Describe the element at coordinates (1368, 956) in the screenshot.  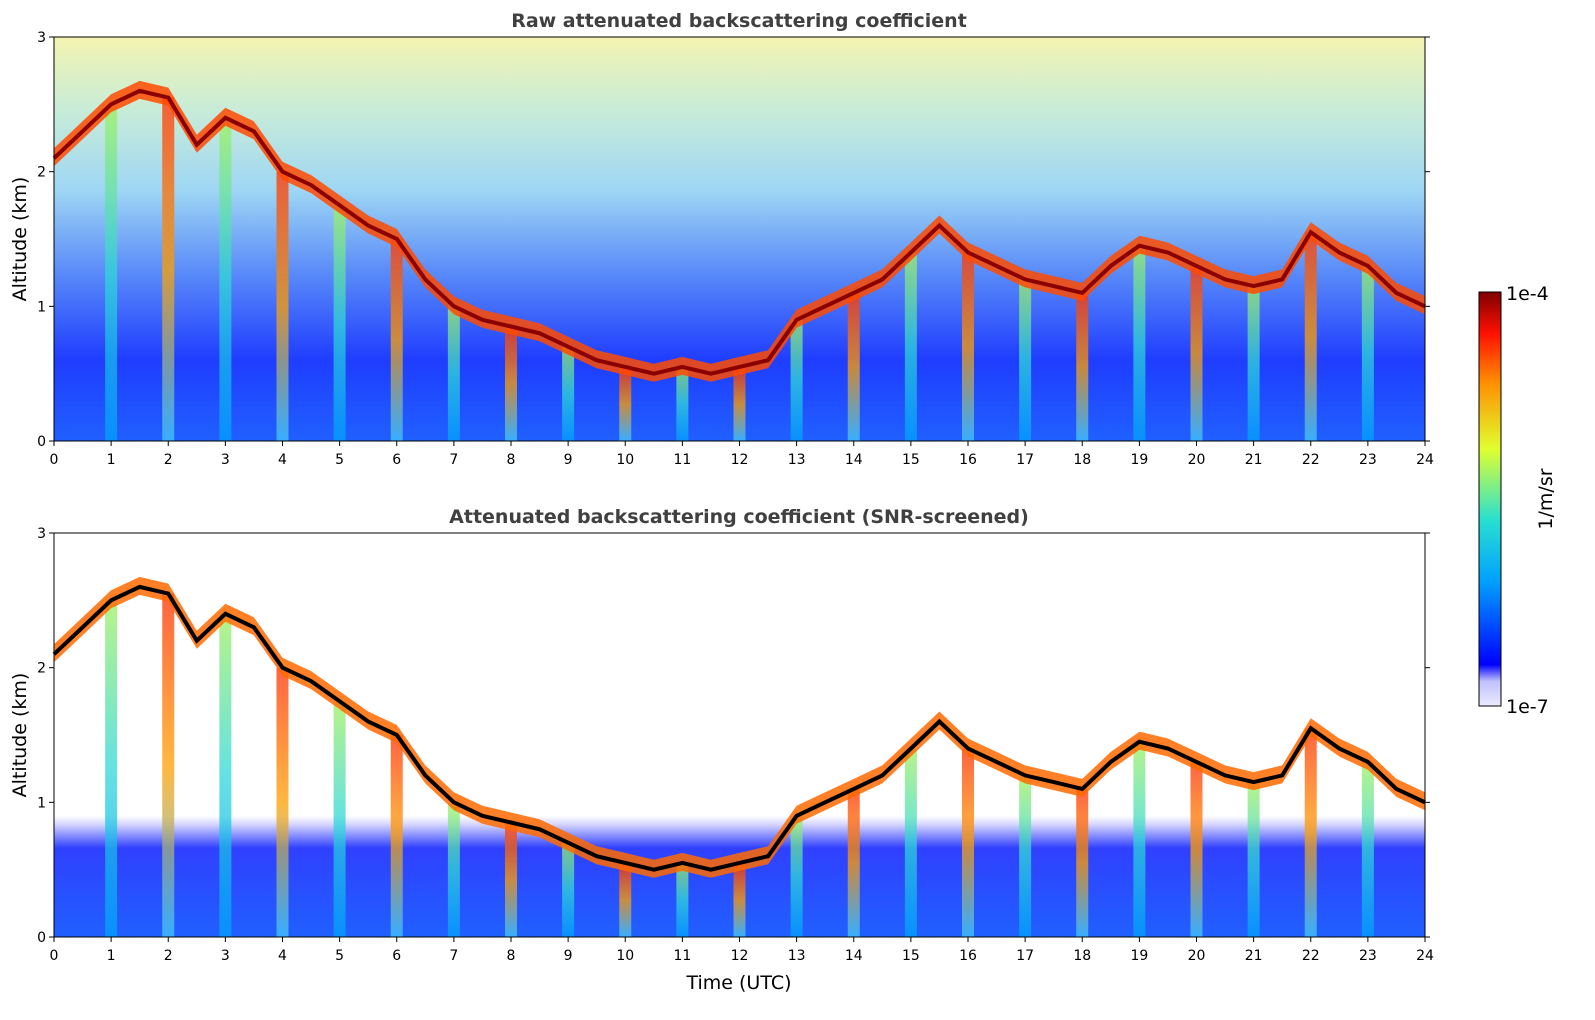
I see `x-tick-label: 23` at that location.